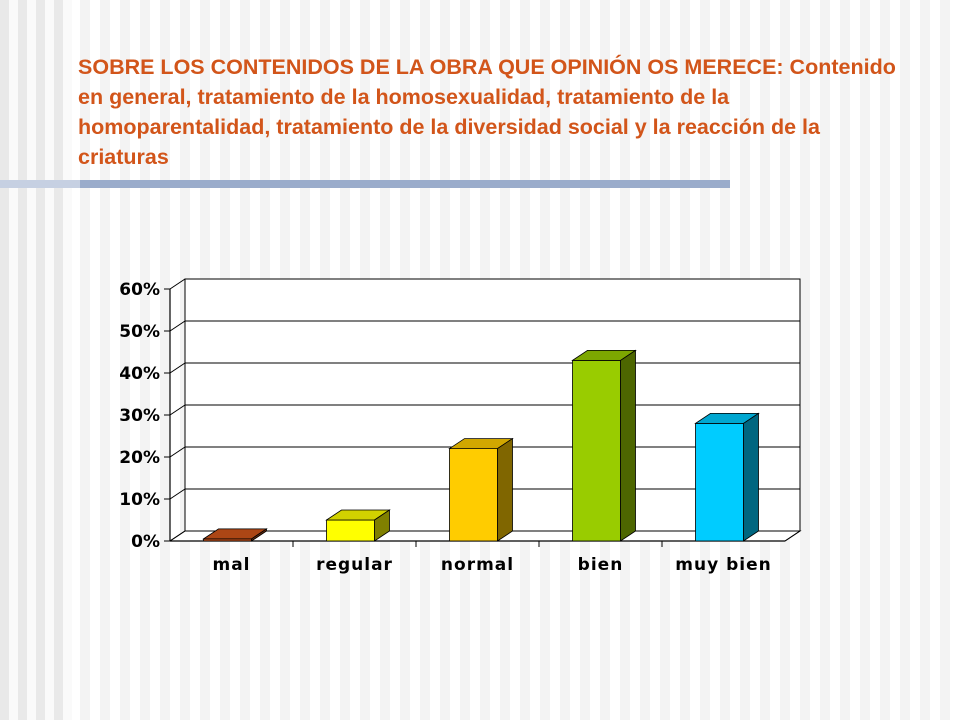  Describe the element at coordinates (231, 565) in the screenshot. I see `x-category-label: mal` at that location.